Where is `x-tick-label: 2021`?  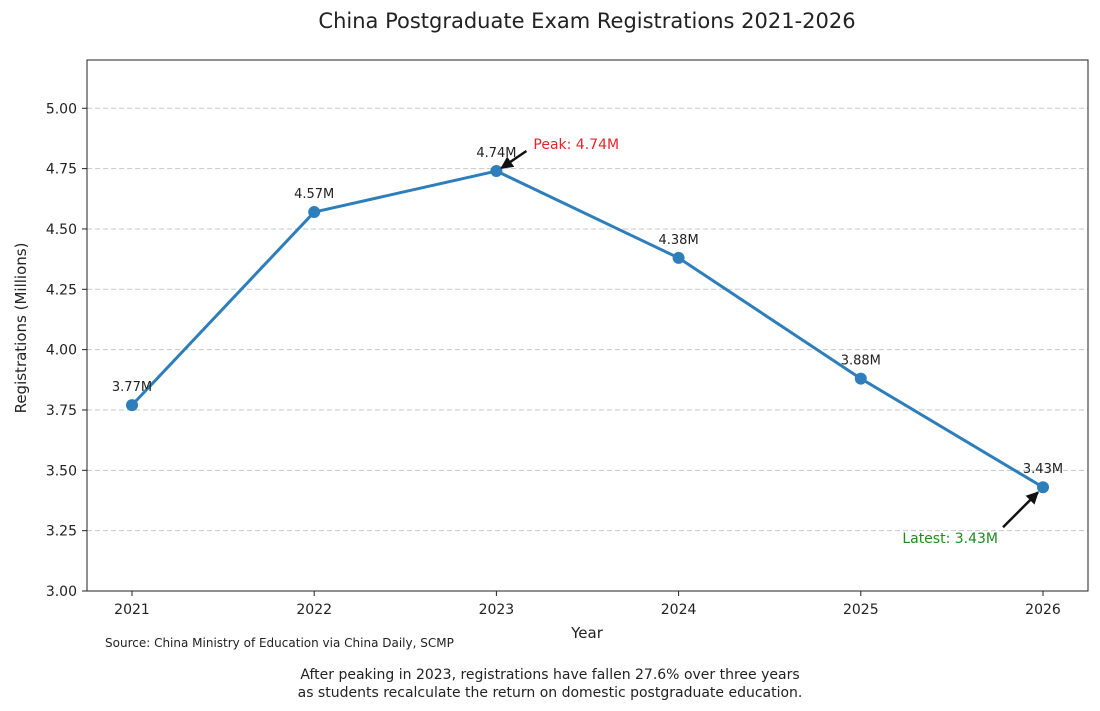
x-tick-label: 2021 is located at coordinates (132, 610).